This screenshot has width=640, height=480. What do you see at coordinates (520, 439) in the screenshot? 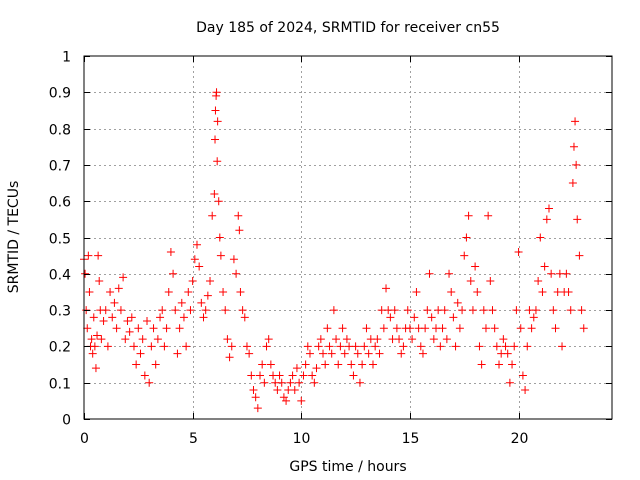
I see `x-tick-label: 20` at bounding box center [520, 439].